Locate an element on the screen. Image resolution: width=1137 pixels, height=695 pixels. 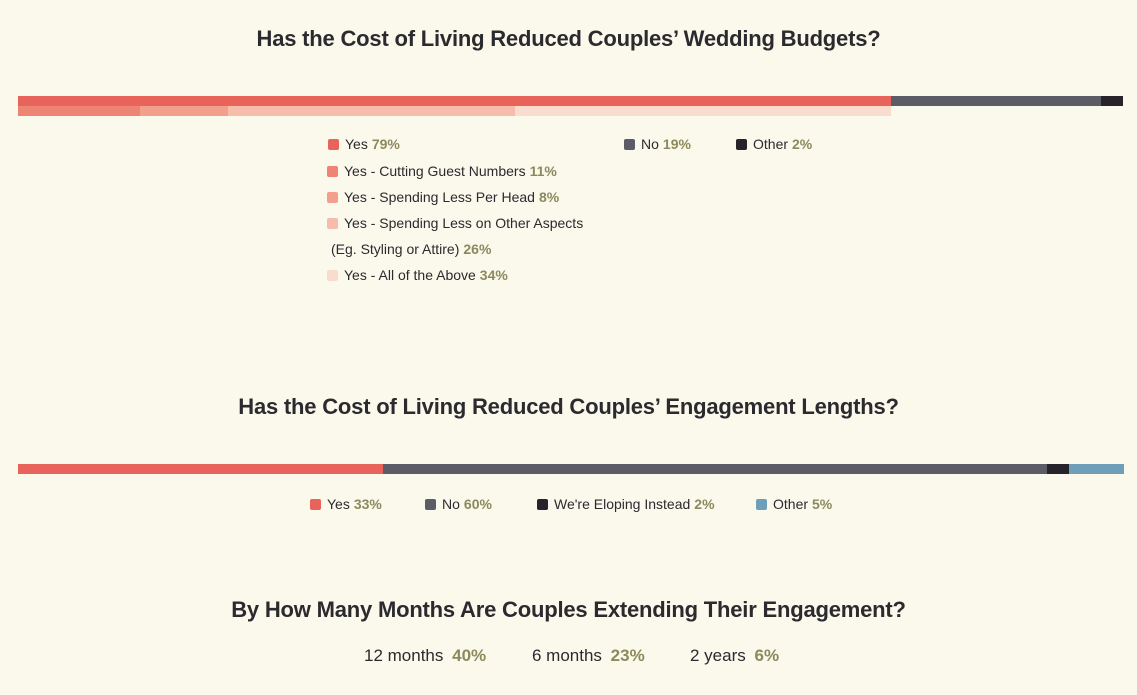
legend-value: 79% is located at coordinates (385, 144).